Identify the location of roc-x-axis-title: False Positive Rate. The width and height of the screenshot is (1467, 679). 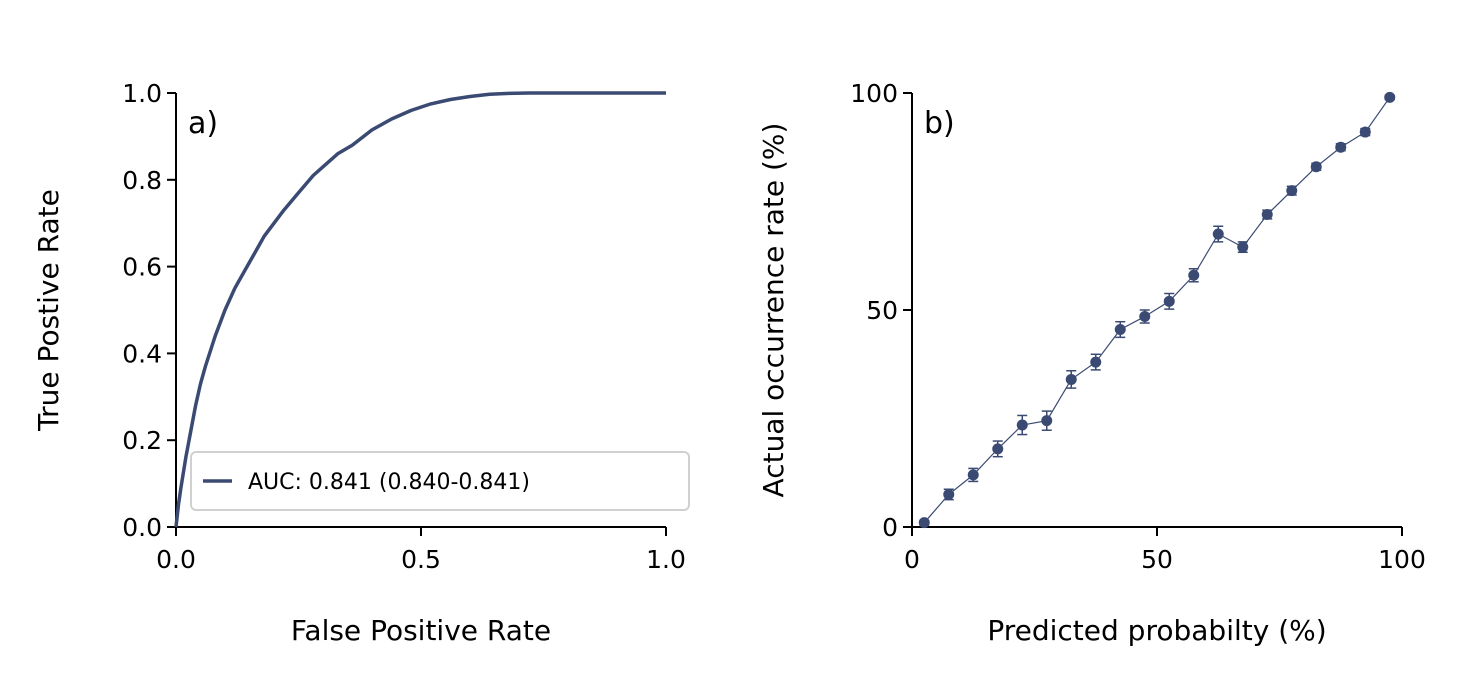
(421, 630).